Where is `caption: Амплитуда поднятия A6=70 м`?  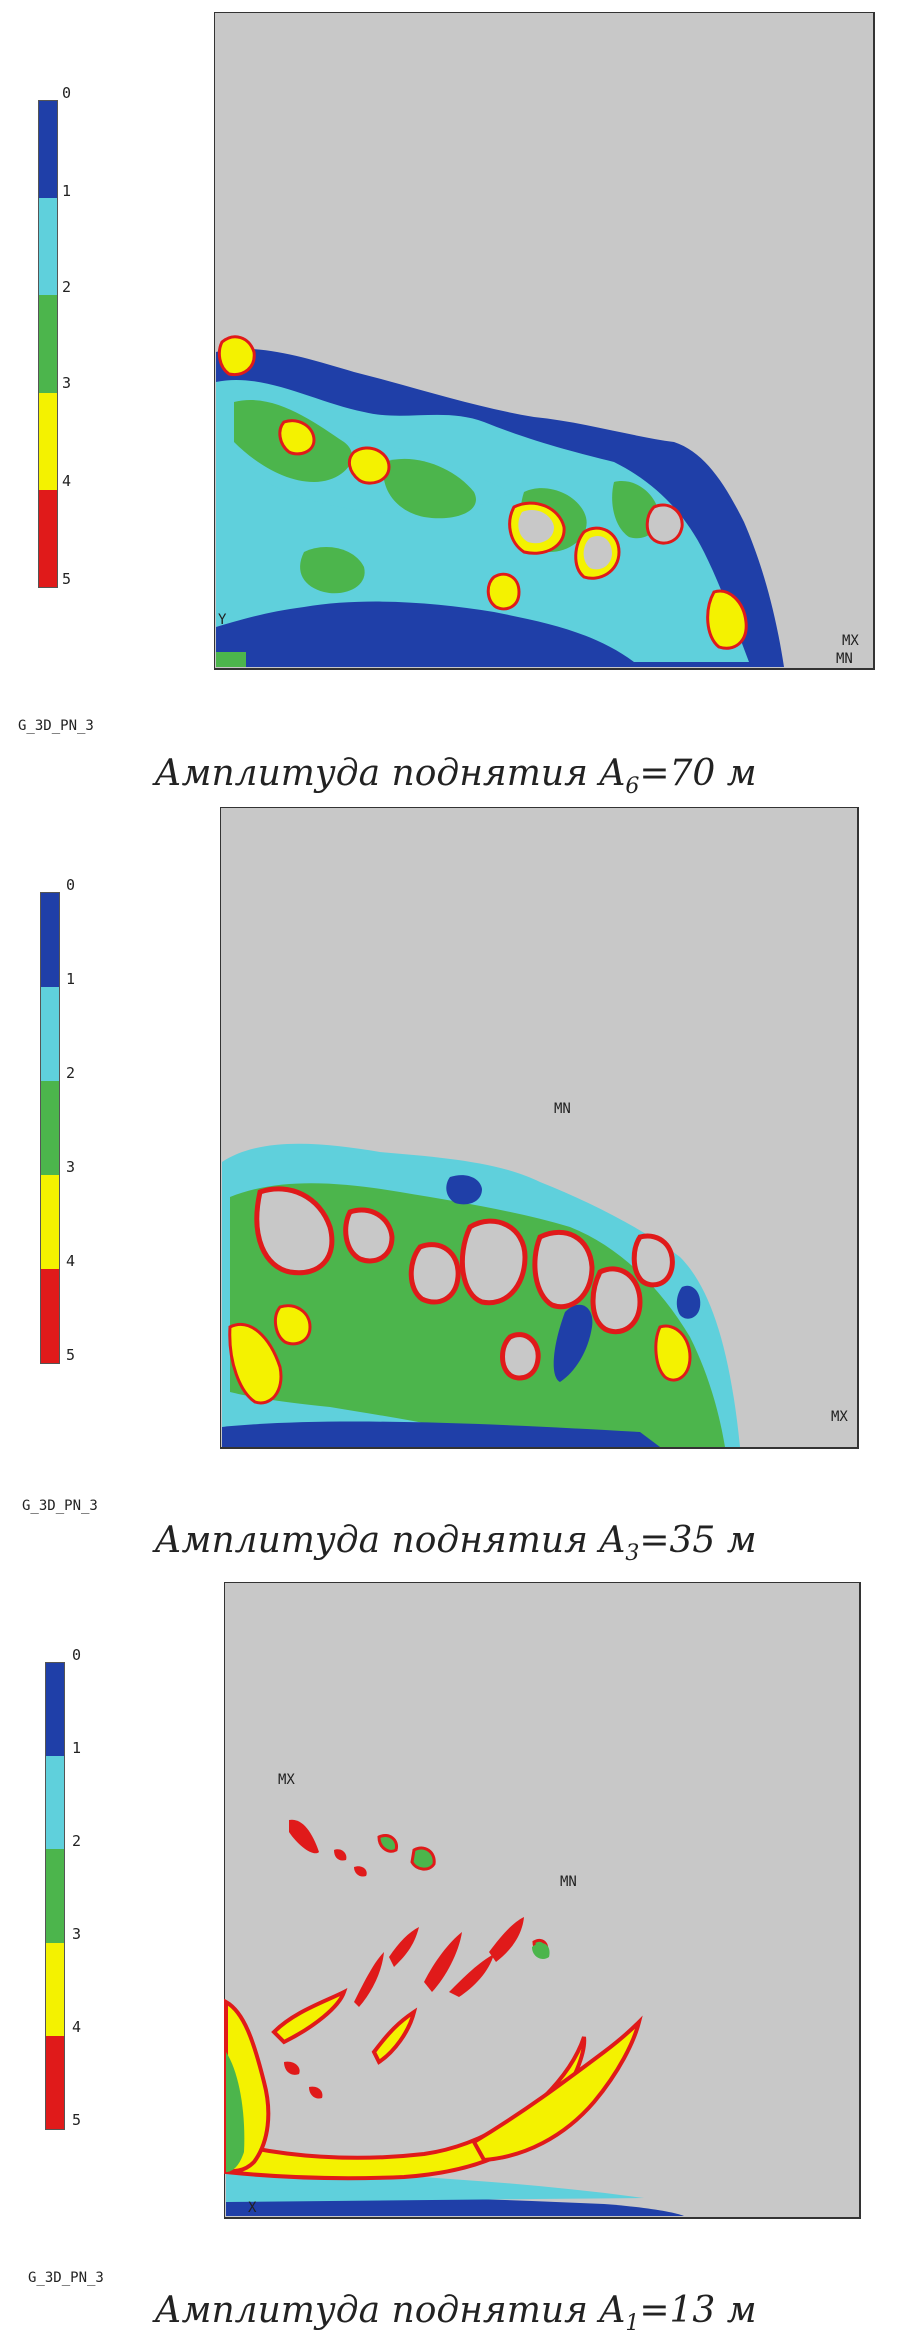 caption: Амплитуда поднятия A6=70 м is located at coordinates (455, 776).